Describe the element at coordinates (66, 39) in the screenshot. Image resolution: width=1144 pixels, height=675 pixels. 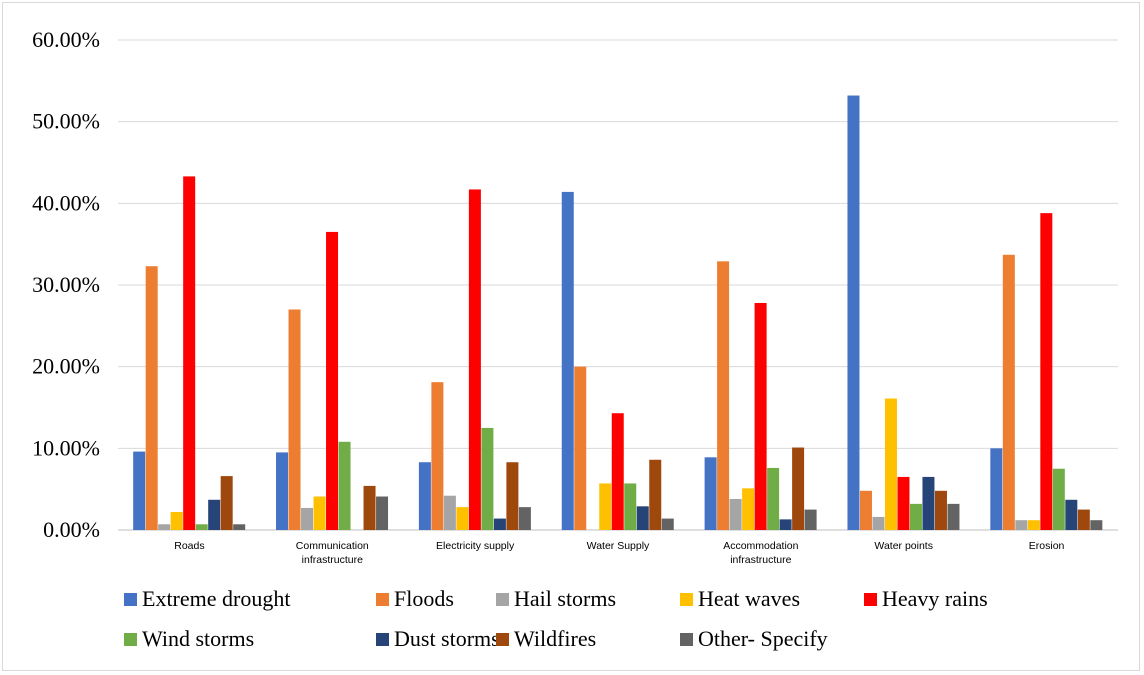
I see `y-tick-label: 60.00%` at that location.